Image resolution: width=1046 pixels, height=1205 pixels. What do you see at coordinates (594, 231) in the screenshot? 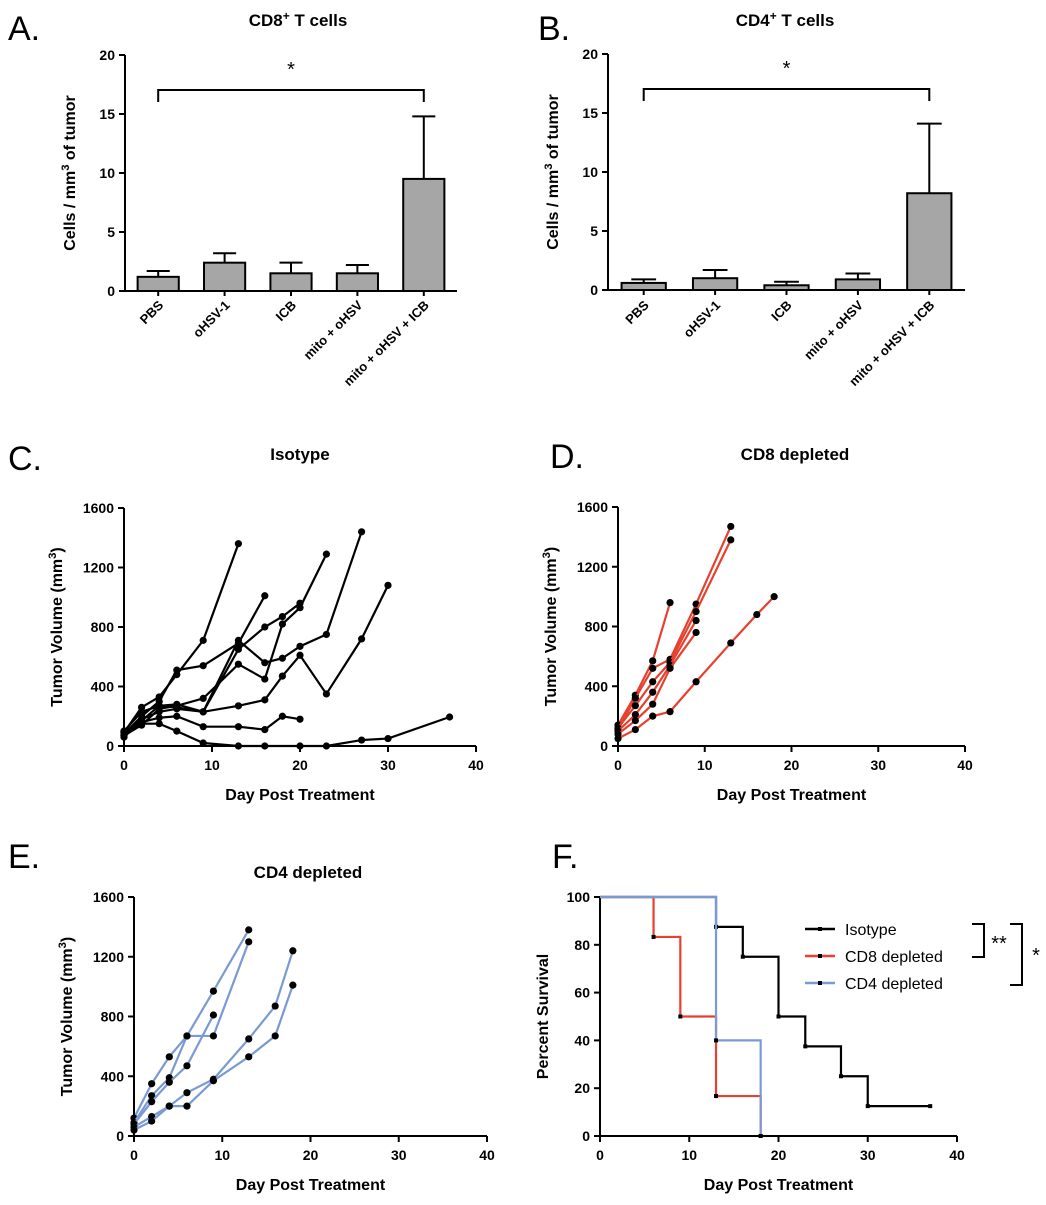
I see `y-tick-label: 5` at bounding box center [594, 231].